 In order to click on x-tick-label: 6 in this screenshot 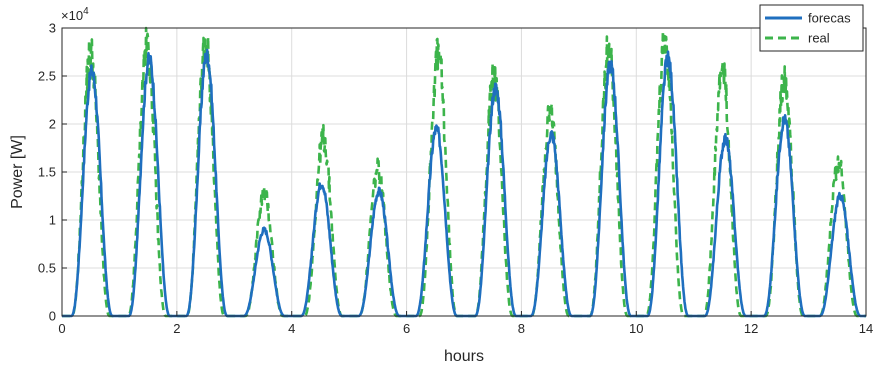, I will do `click(406, 328)`.